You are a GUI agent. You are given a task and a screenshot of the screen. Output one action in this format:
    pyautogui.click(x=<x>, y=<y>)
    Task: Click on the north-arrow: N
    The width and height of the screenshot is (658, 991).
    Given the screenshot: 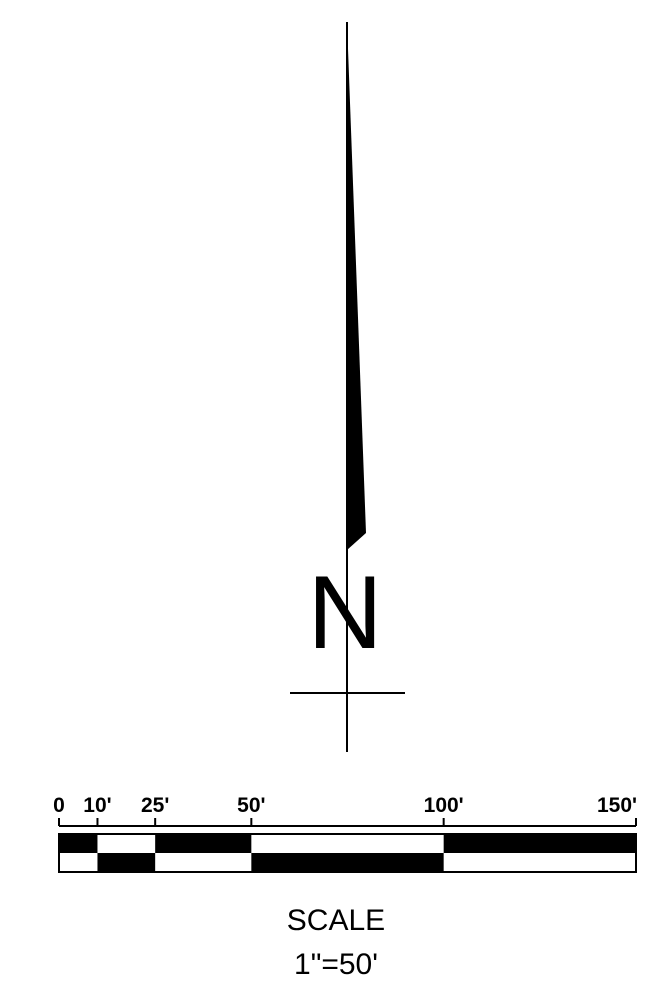 What is the action you would take?
    pyautogui.click(x=347, y=387)
    